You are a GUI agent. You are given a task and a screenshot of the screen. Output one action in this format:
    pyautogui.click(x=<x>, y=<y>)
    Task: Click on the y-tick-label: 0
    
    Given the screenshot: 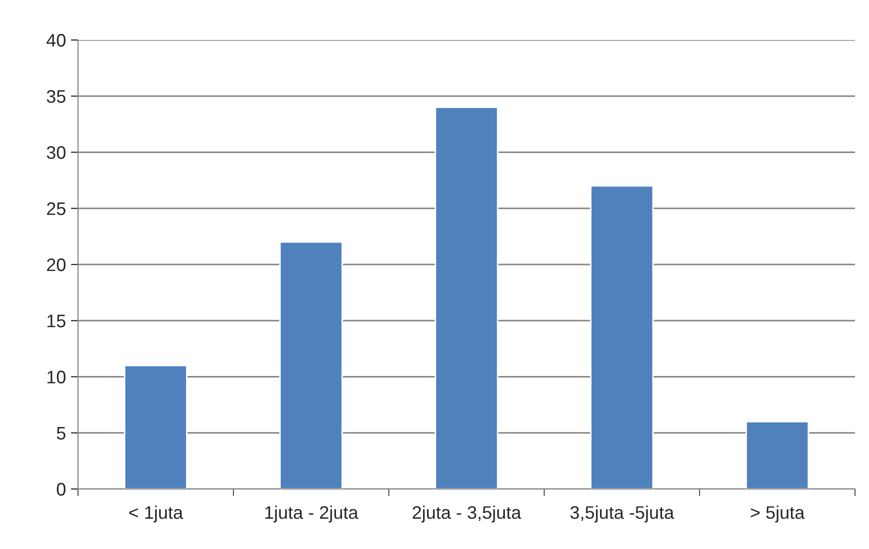 What is the action you would take?
    pyautogui.click(x=61, y=489)
    